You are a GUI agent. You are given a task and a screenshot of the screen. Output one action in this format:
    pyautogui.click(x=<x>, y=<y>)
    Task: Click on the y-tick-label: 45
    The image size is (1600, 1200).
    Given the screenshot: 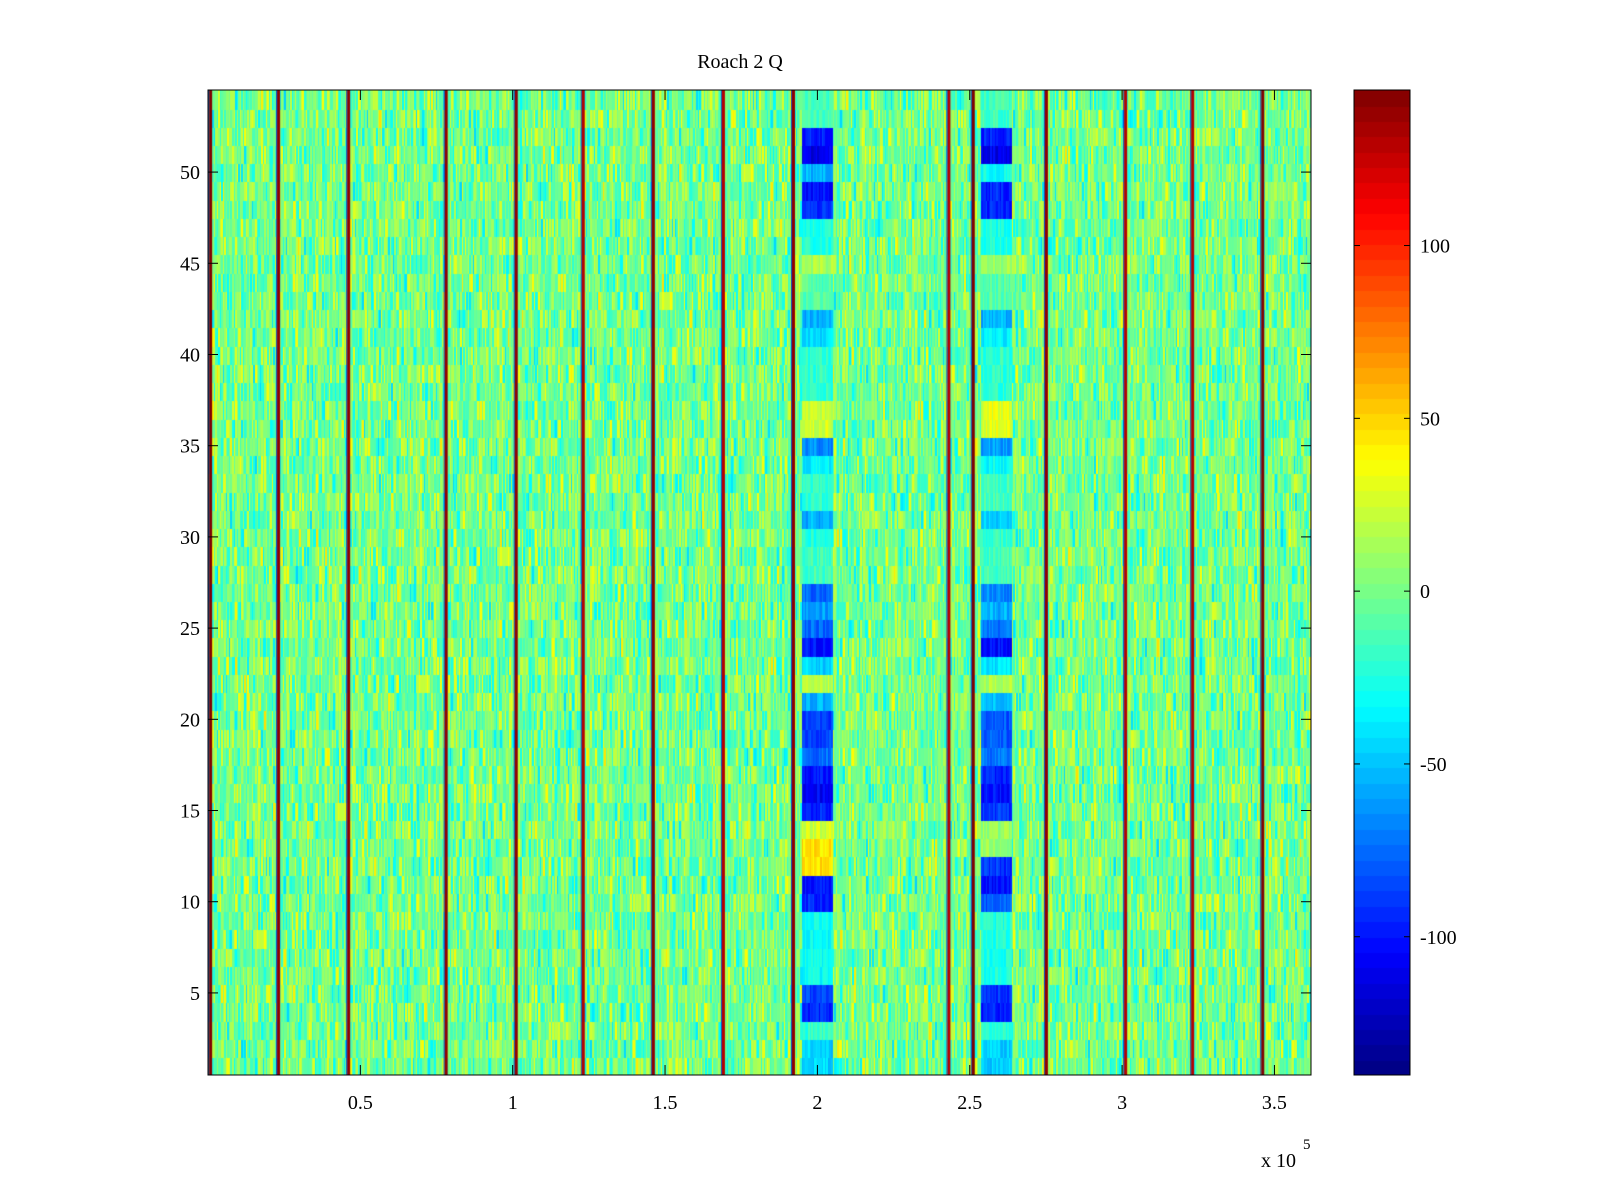 What is the action you would take?
    pyautogui.click(x=190, y=264)
    